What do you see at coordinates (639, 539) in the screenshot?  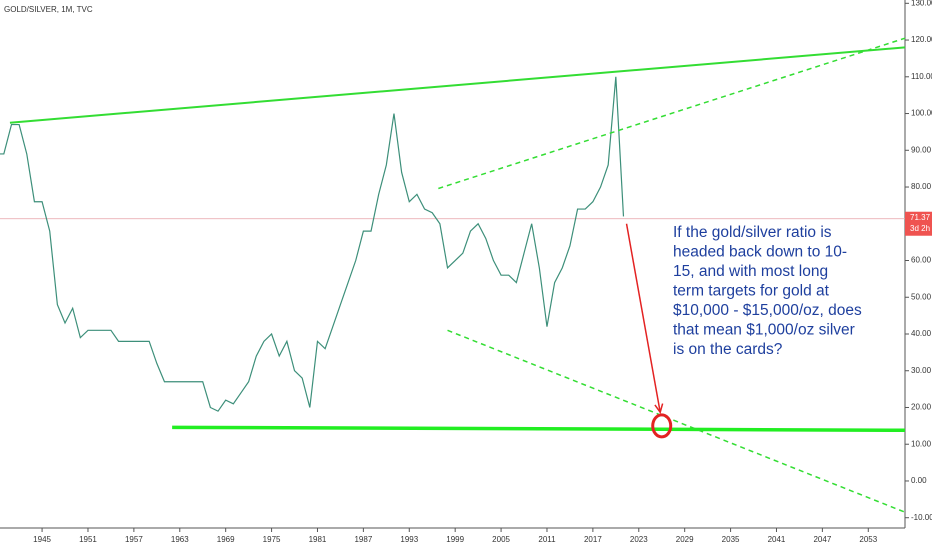 I see `x-tick-label: 2023` at bounding box center [639, 539].